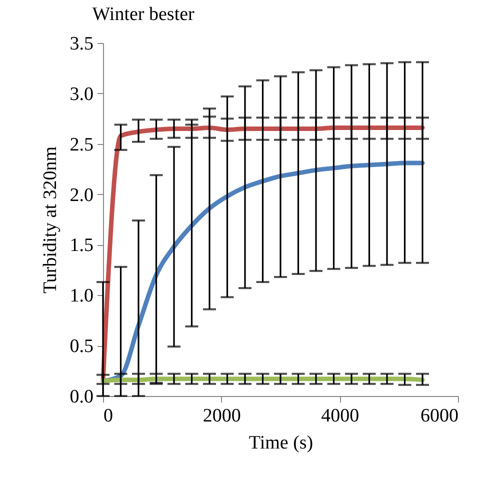 This screenshot has width=483, height=481. What do you see at coordinates (439, 416) in the screenshot?
I see `x-tick-label: 6000` at bounding box center [439, 416].